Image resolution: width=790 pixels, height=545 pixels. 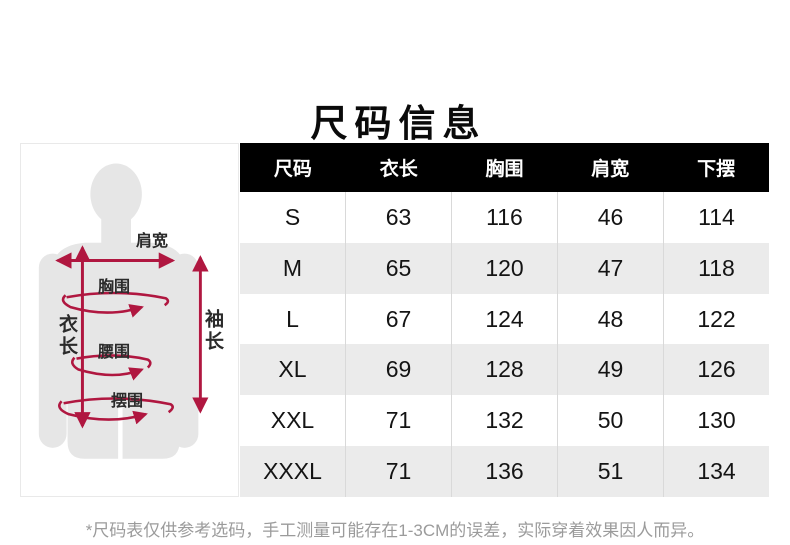 I want to click on table-cell: 134, so click(x=716, y=471).